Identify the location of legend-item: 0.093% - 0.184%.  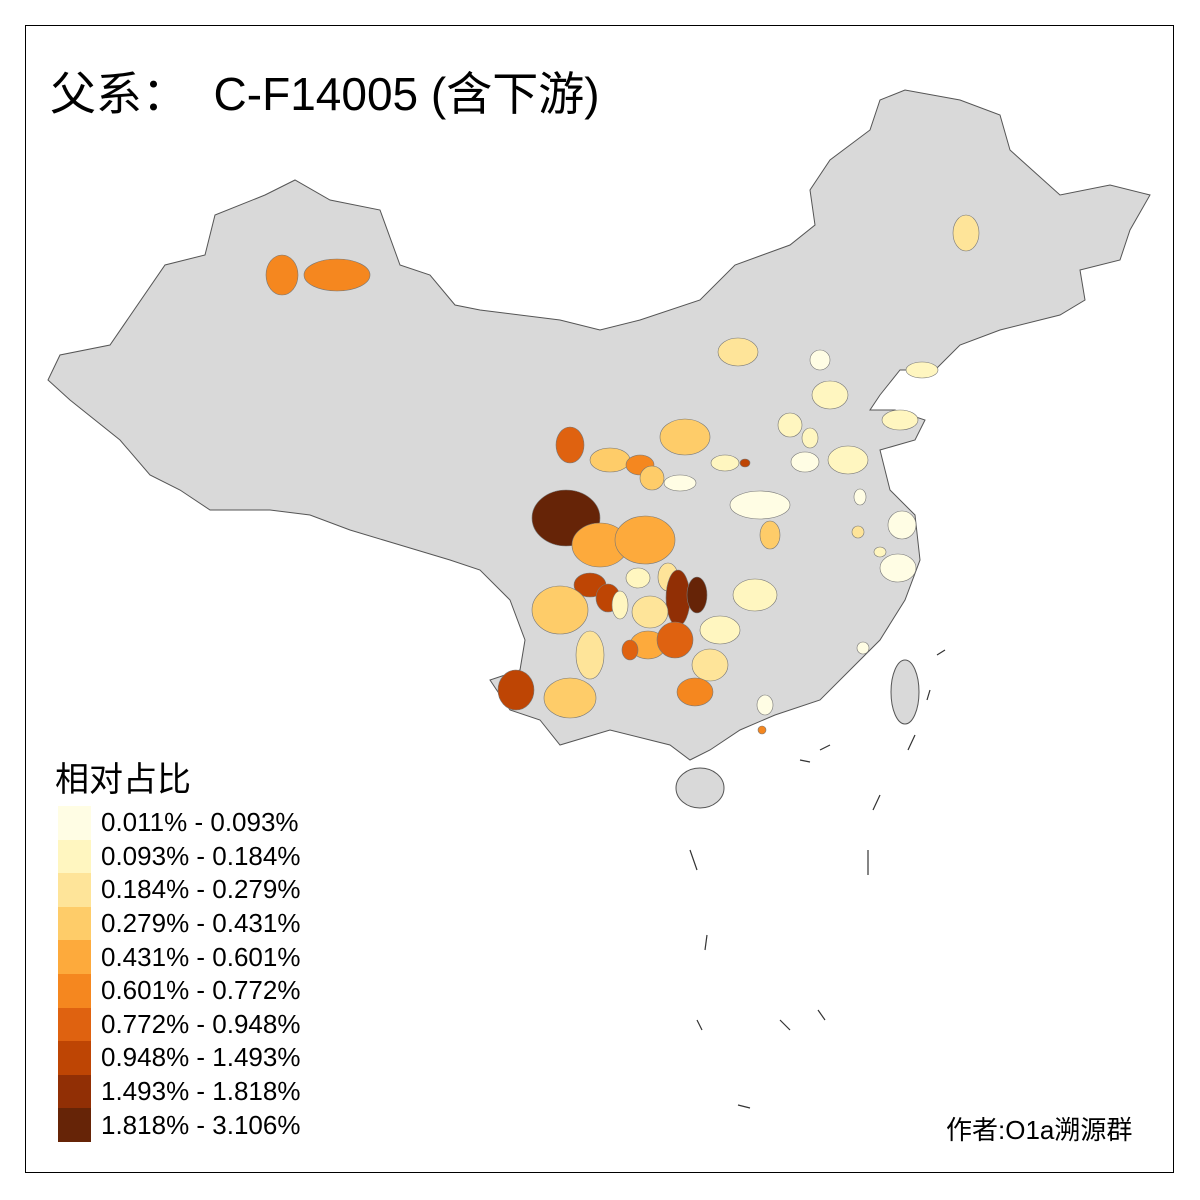
(179, 856).